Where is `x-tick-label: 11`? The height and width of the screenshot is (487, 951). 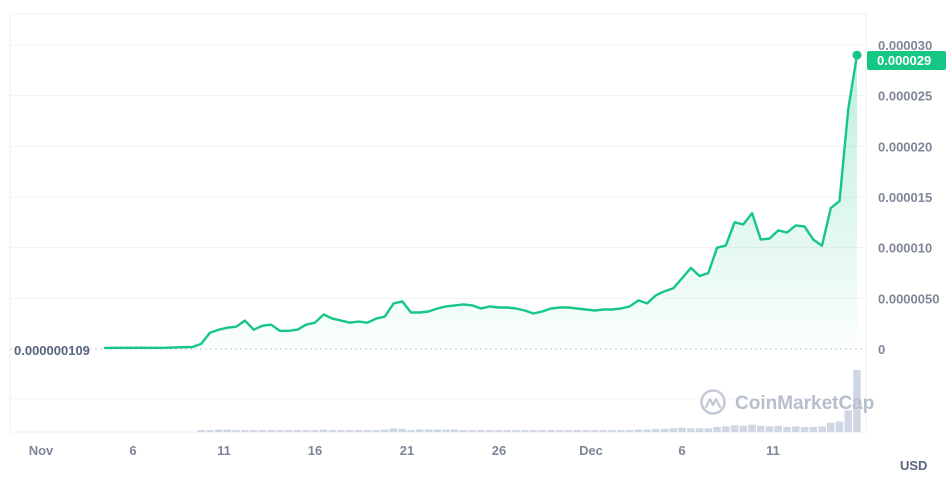 x-tick-label: 11 is located at coordinates (224, 450).